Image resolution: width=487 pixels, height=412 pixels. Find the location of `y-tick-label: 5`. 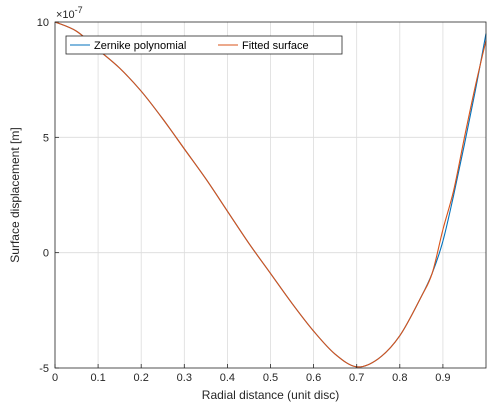

y-tick-label: 5 is located at coordinates (46, 138).